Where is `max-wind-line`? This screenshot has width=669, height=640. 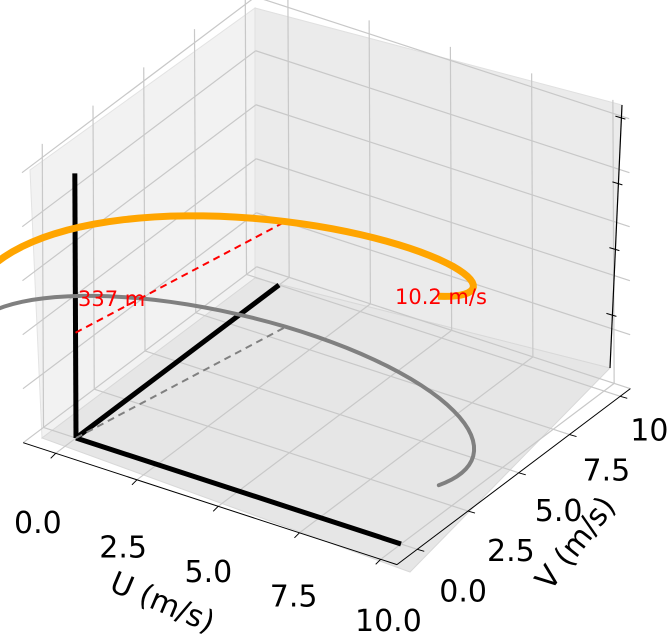 max-wind-line is located at coordinates (180, 277).